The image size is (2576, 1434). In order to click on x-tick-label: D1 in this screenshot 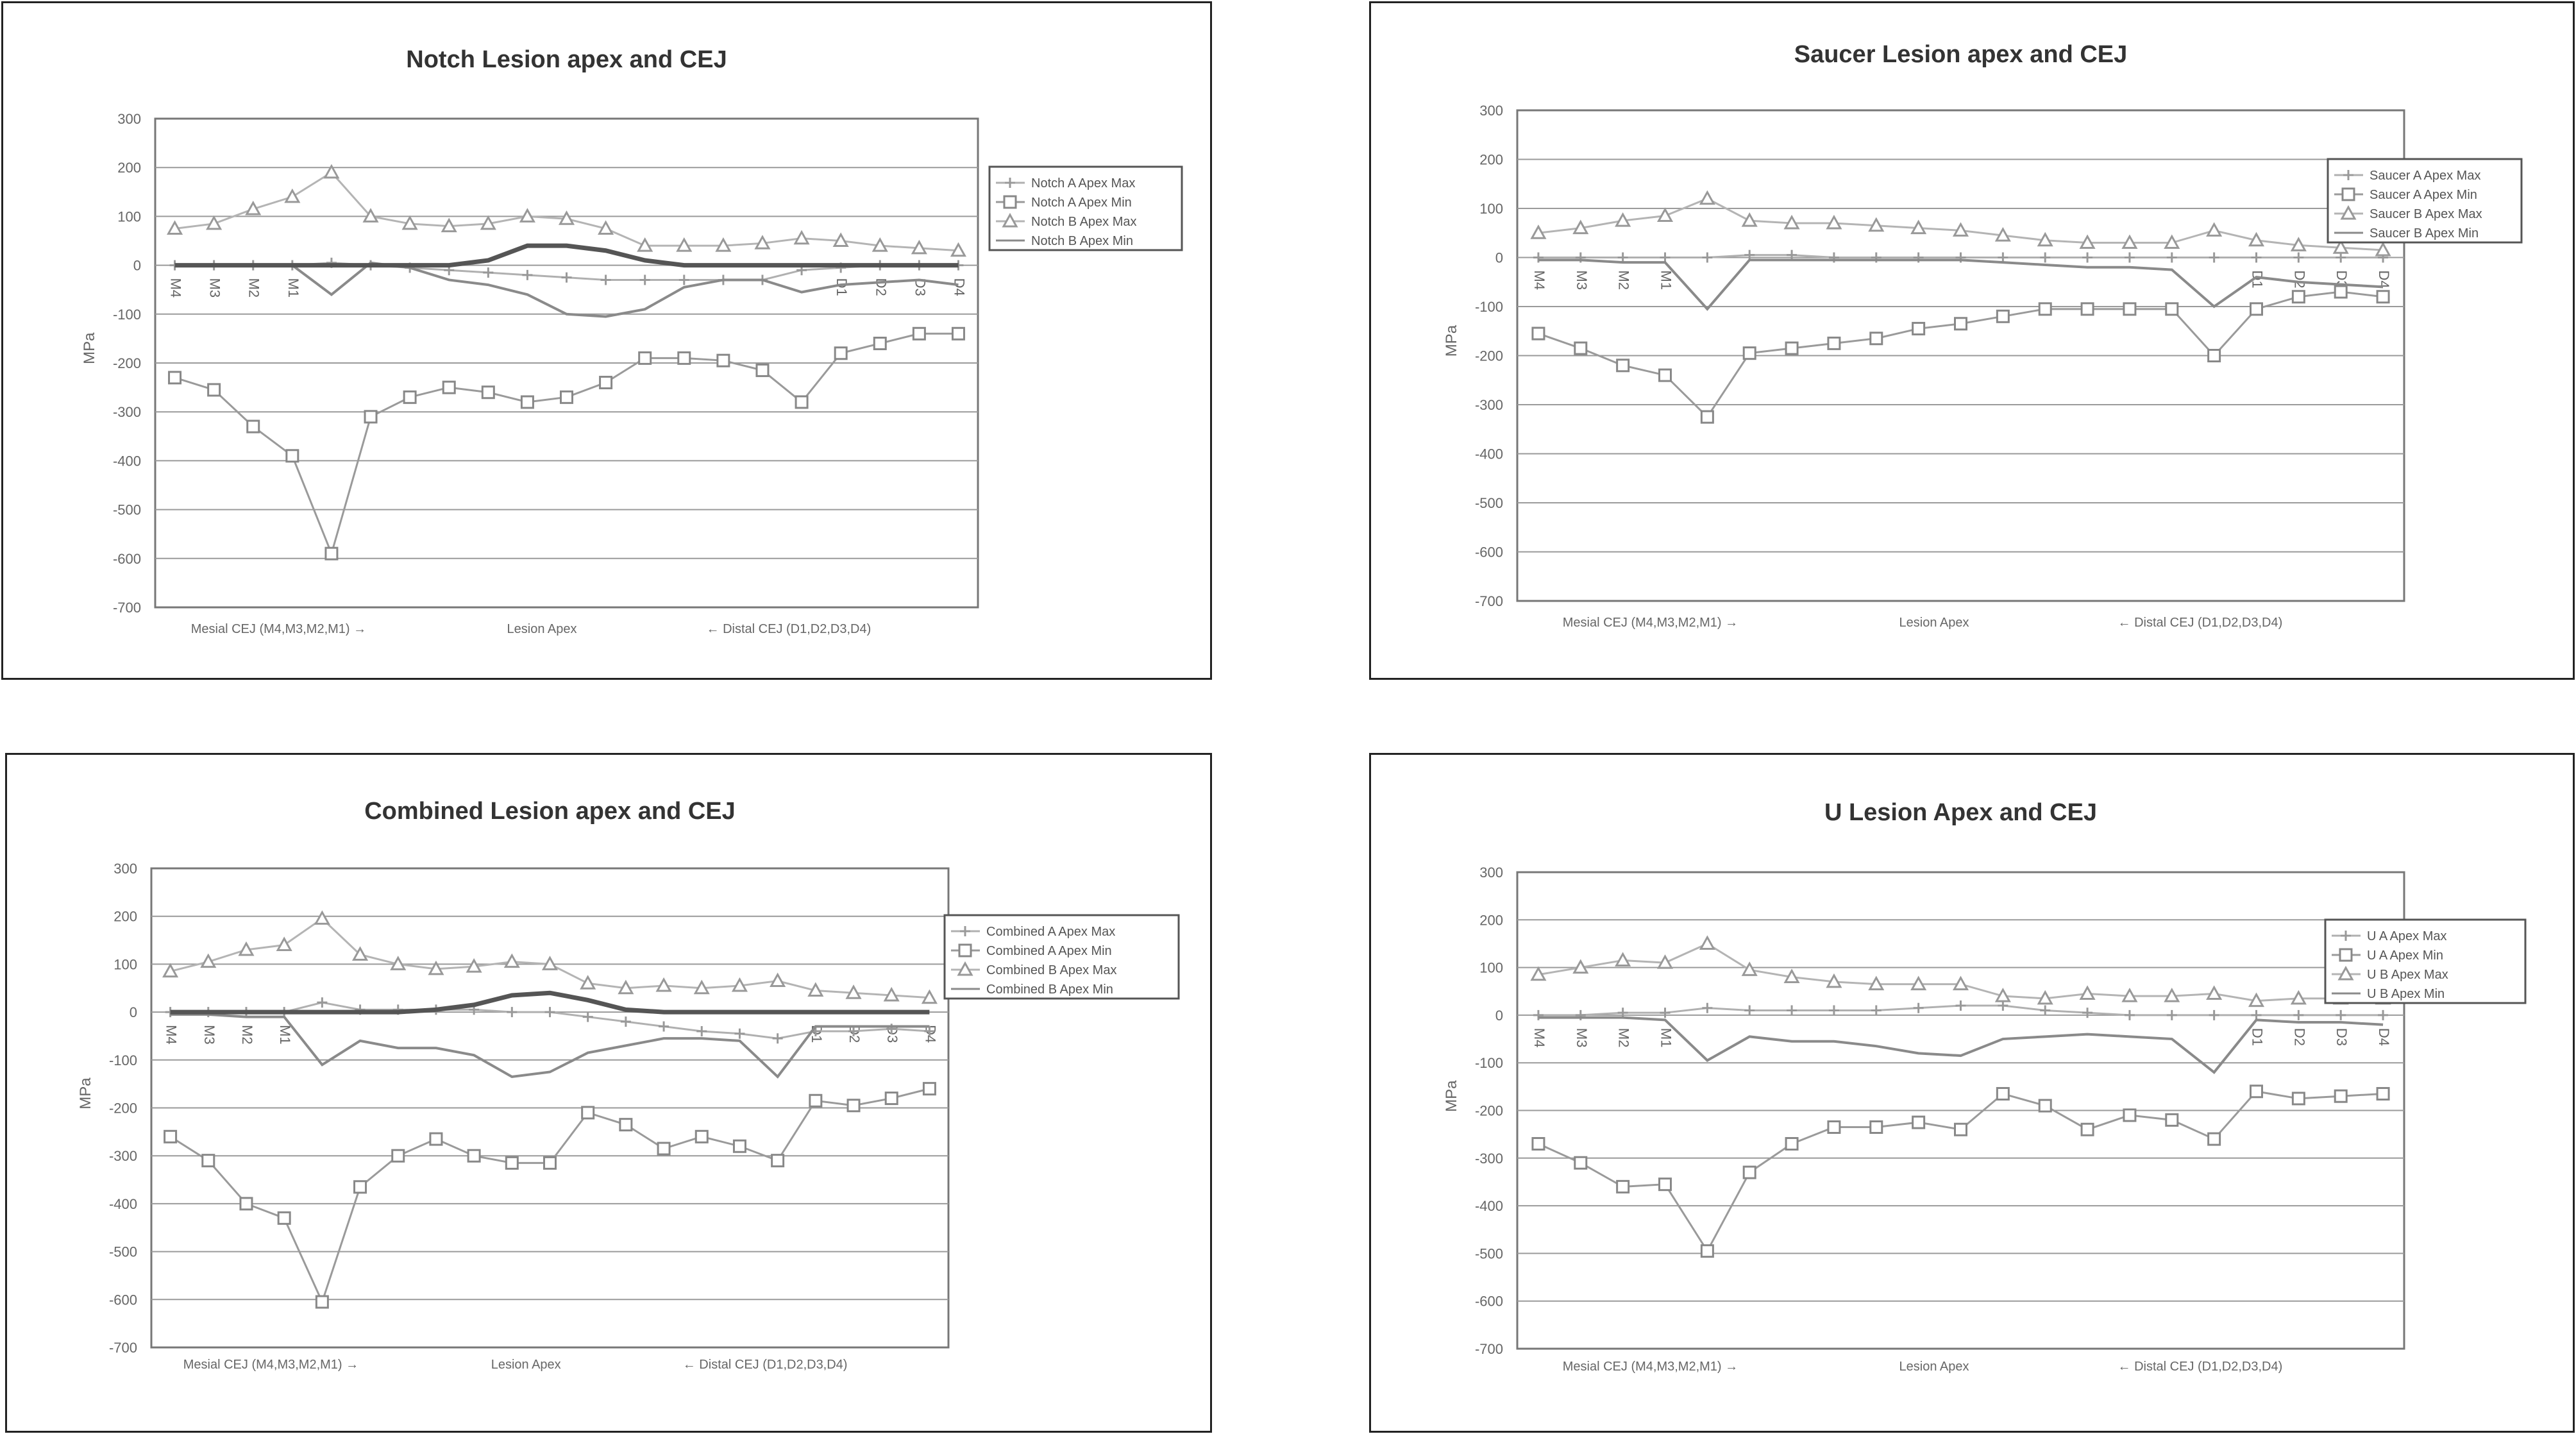, I will do `click(2258, 1037)`.